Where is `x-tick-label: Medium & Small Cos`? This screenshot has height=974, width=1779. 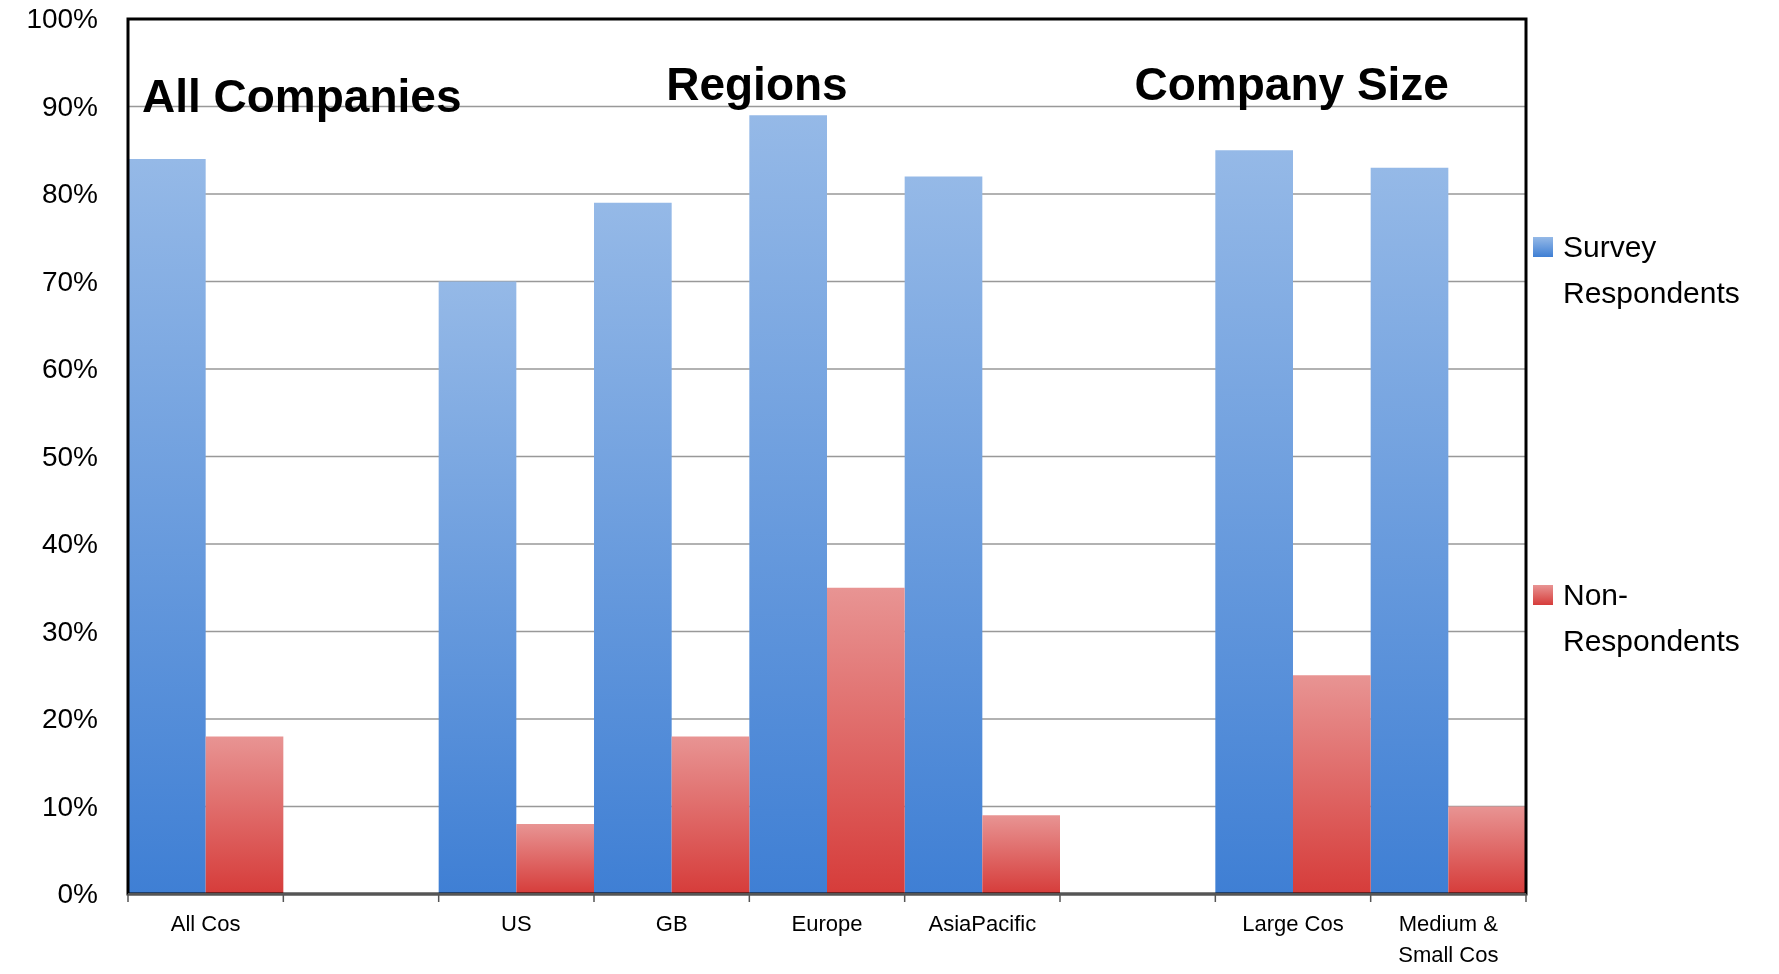
x-tick-label: Medium & Small Cos is located at coordinates (1448, 939).